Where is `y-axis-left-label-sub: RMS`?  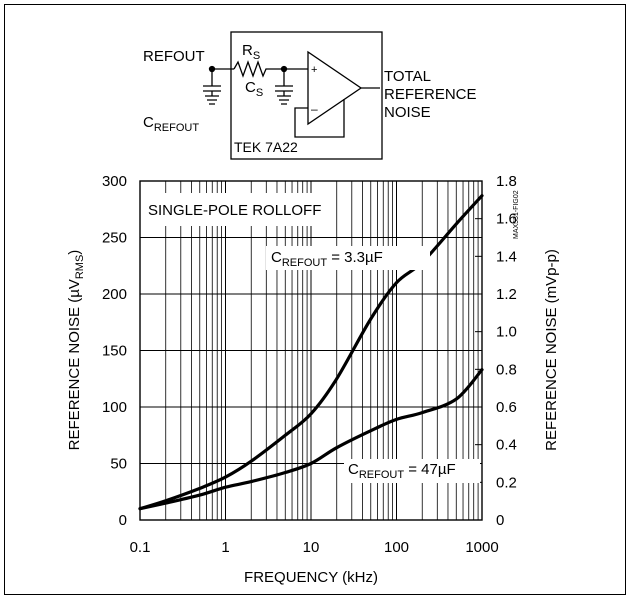 y-axis-left-label-sub: RMS is located at coordinates (80, 267).